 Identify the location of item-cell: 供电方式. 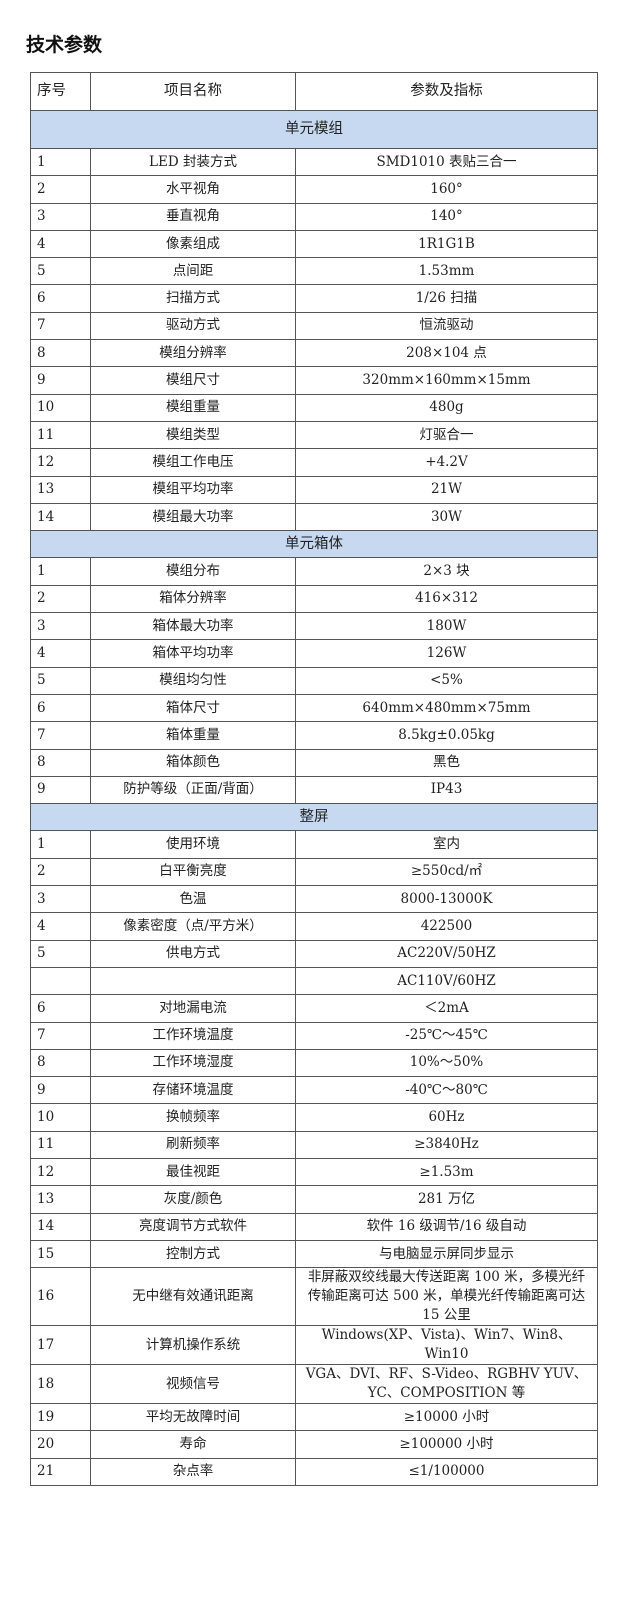
(193, 953).